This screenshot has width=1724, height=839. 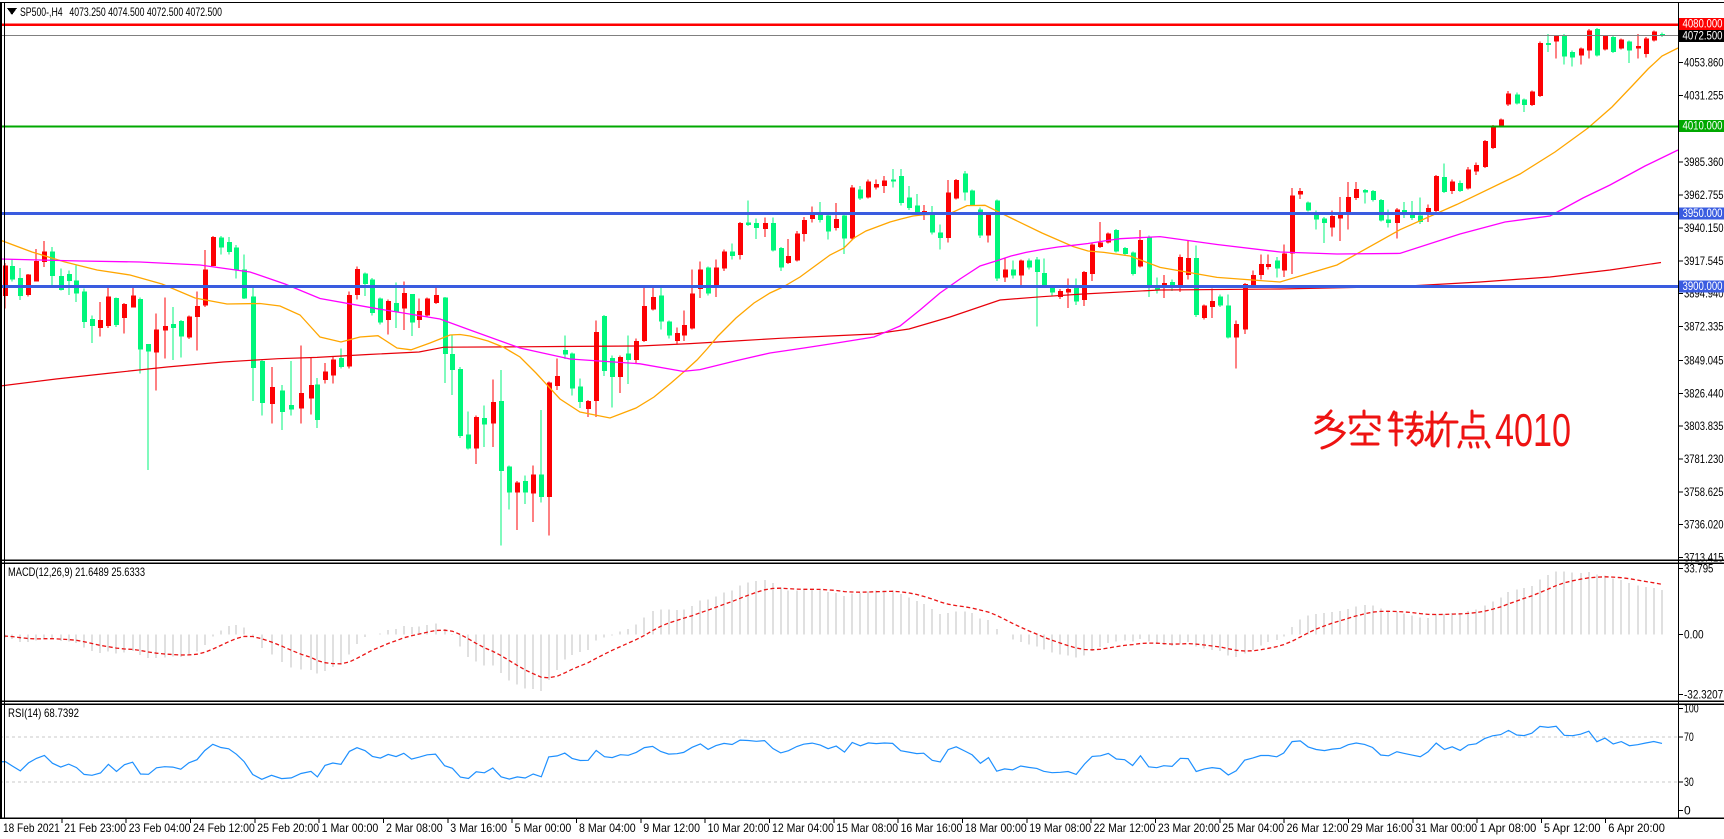 I want to click on svg-text: 3985.360, so click(x=1704, y=162).